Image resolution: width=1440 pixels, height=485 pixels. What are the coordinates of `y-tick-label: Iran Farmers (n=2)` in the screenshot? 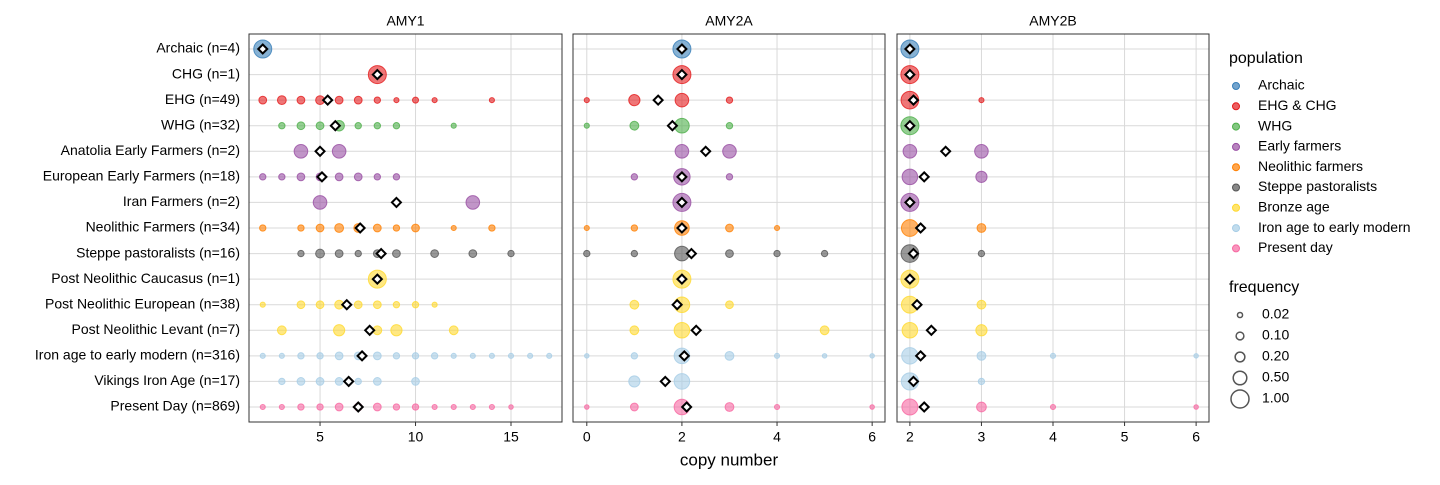 It's located at (181, 201).